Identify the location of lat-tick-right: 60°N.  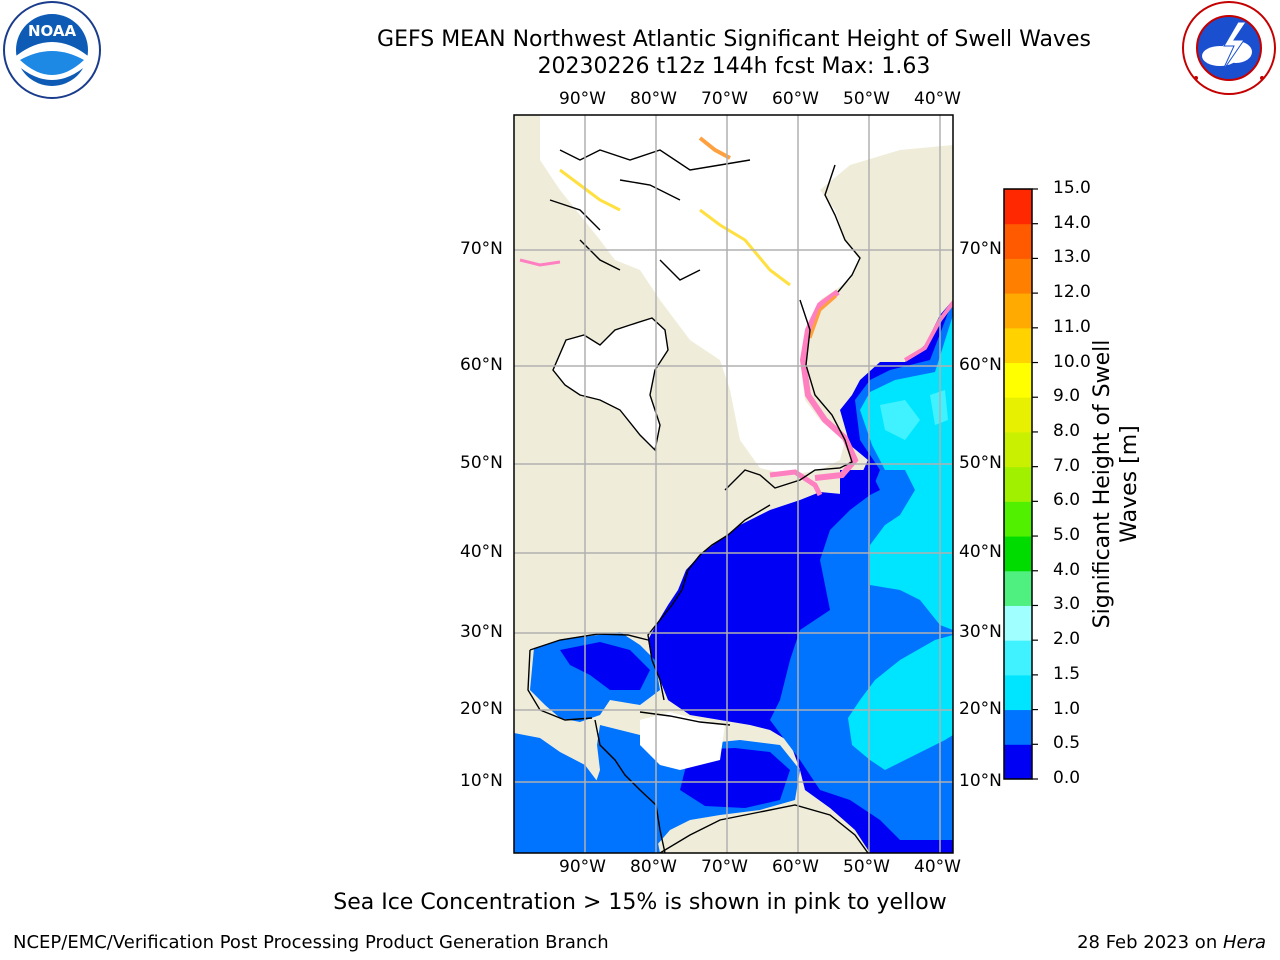
(980, 365).